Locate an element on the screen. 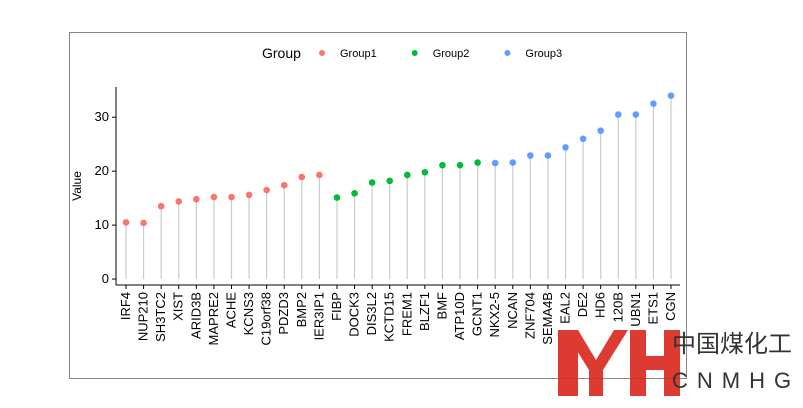 This screenshot has width=803, height=408. x-tick-label: DIS3L2 is located at coordinates (371, 313).